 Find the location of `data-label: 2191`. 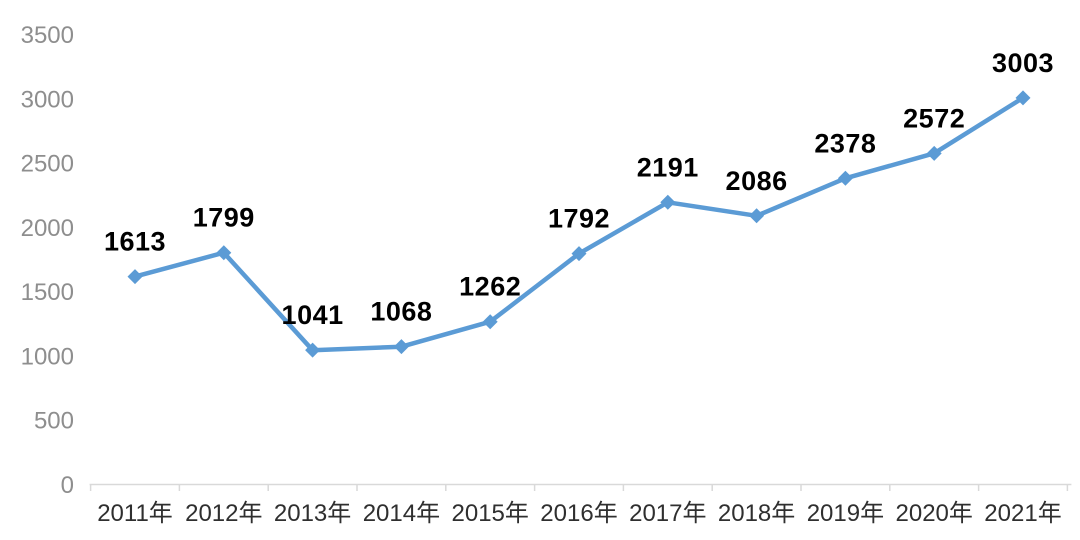

data-label: 2191 is located at coordinates (668, 167).